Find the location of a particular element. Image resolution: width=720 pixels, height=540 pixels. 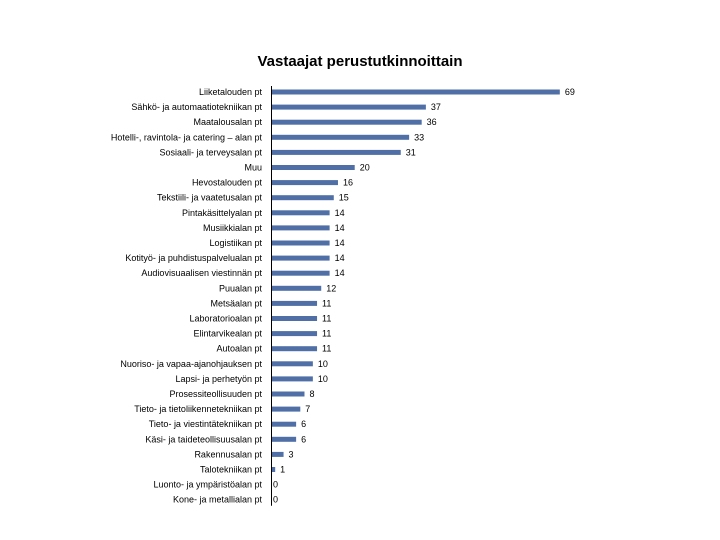

value-label: 7 is located at coordinates (307, 409).